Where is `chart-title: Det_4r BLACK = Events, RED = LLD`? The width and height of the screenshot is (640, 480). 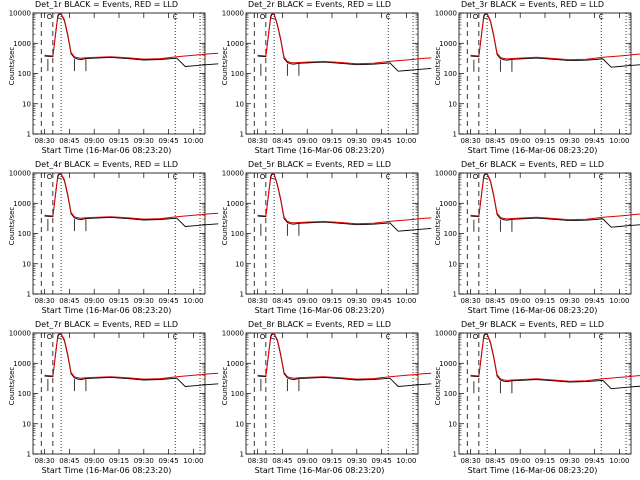 chart-title: Det_4r BLACK = Events, RED = LLD is located at coordinates (106, 164).